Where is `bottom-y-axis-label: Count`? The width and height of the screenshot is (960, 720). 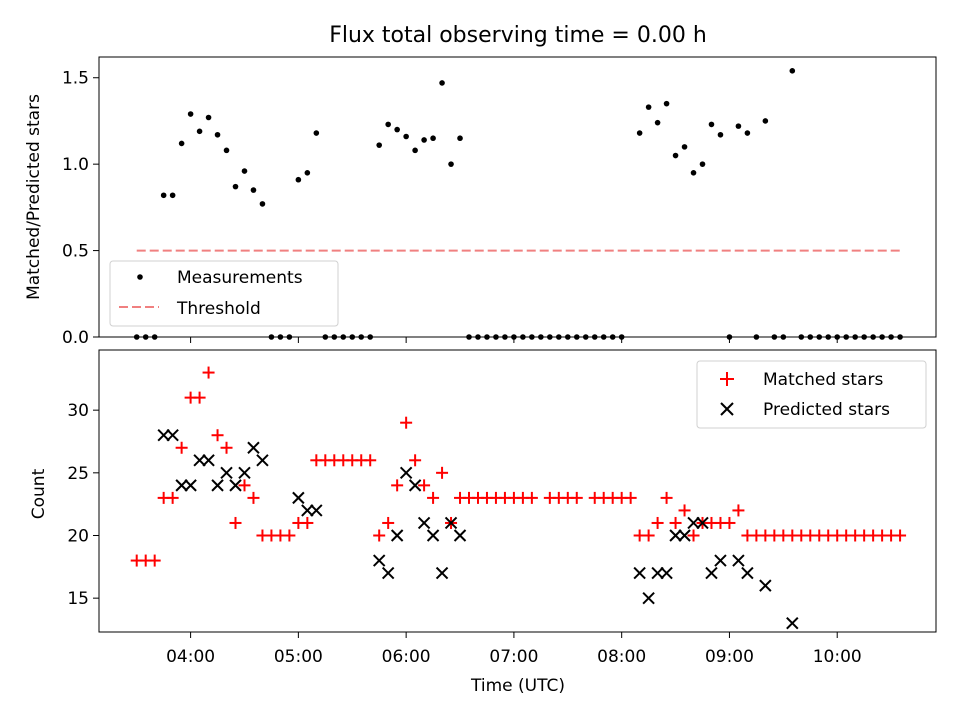
bottom-y-axis-label: Count is located at coordinates (39, 493).